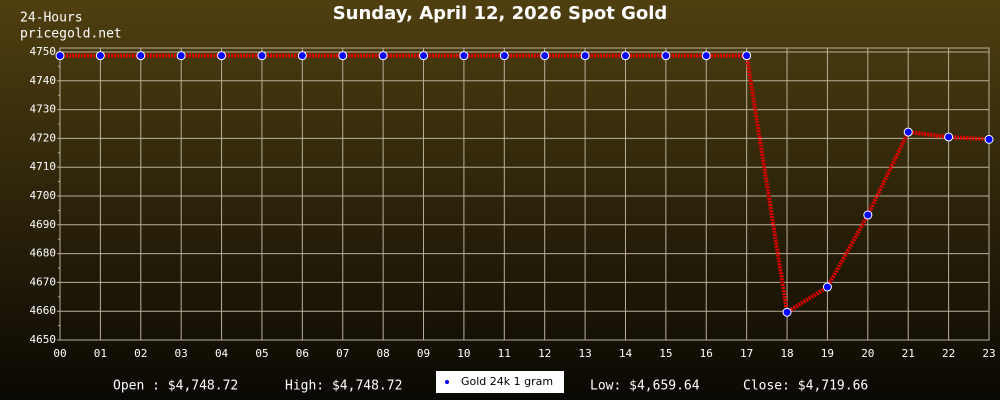 Image resolution: width=1000 pixels, height=400 pixels. Describe the element at coordinates (463, 353) in the screenshot. I see `x-tick-label: 10` at that location.